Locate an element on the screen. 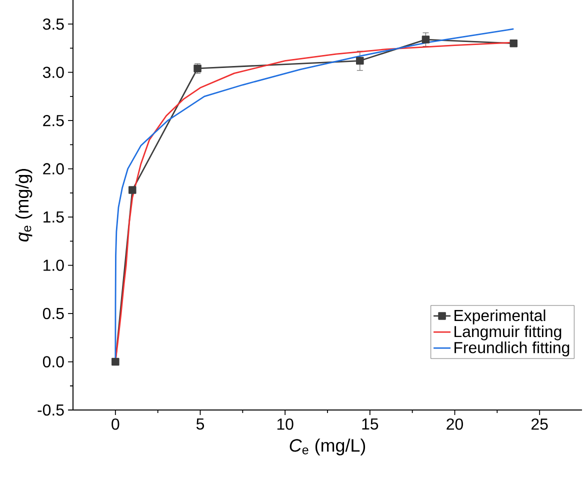 The image size is (583, 477). legend-label: Experimental is located at coordinates (500, 316).